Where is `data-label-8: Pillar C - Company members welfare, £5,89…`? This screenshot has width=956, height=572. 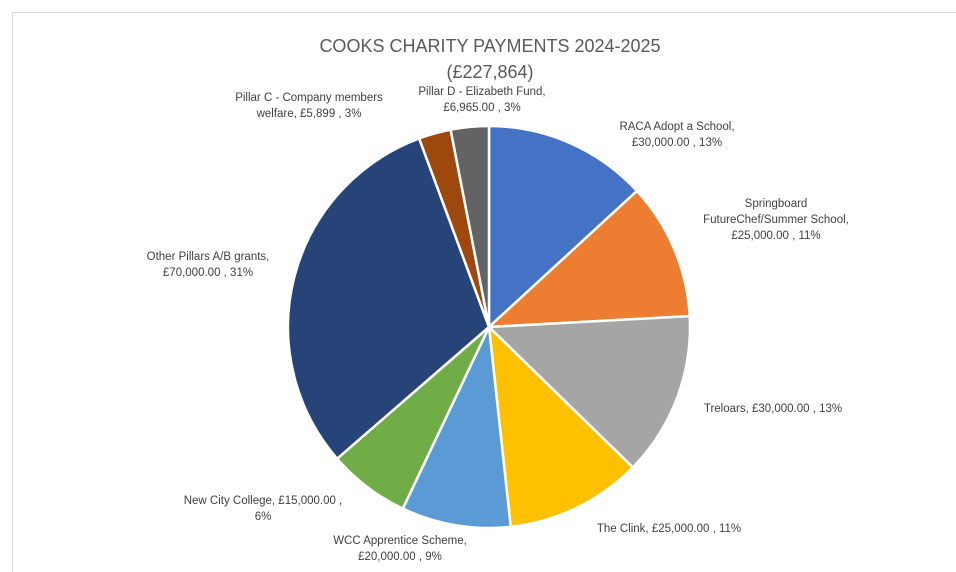 data-label-8: Pillar C - Company members welfare, £5,89… is located at coordinates (309, 106).